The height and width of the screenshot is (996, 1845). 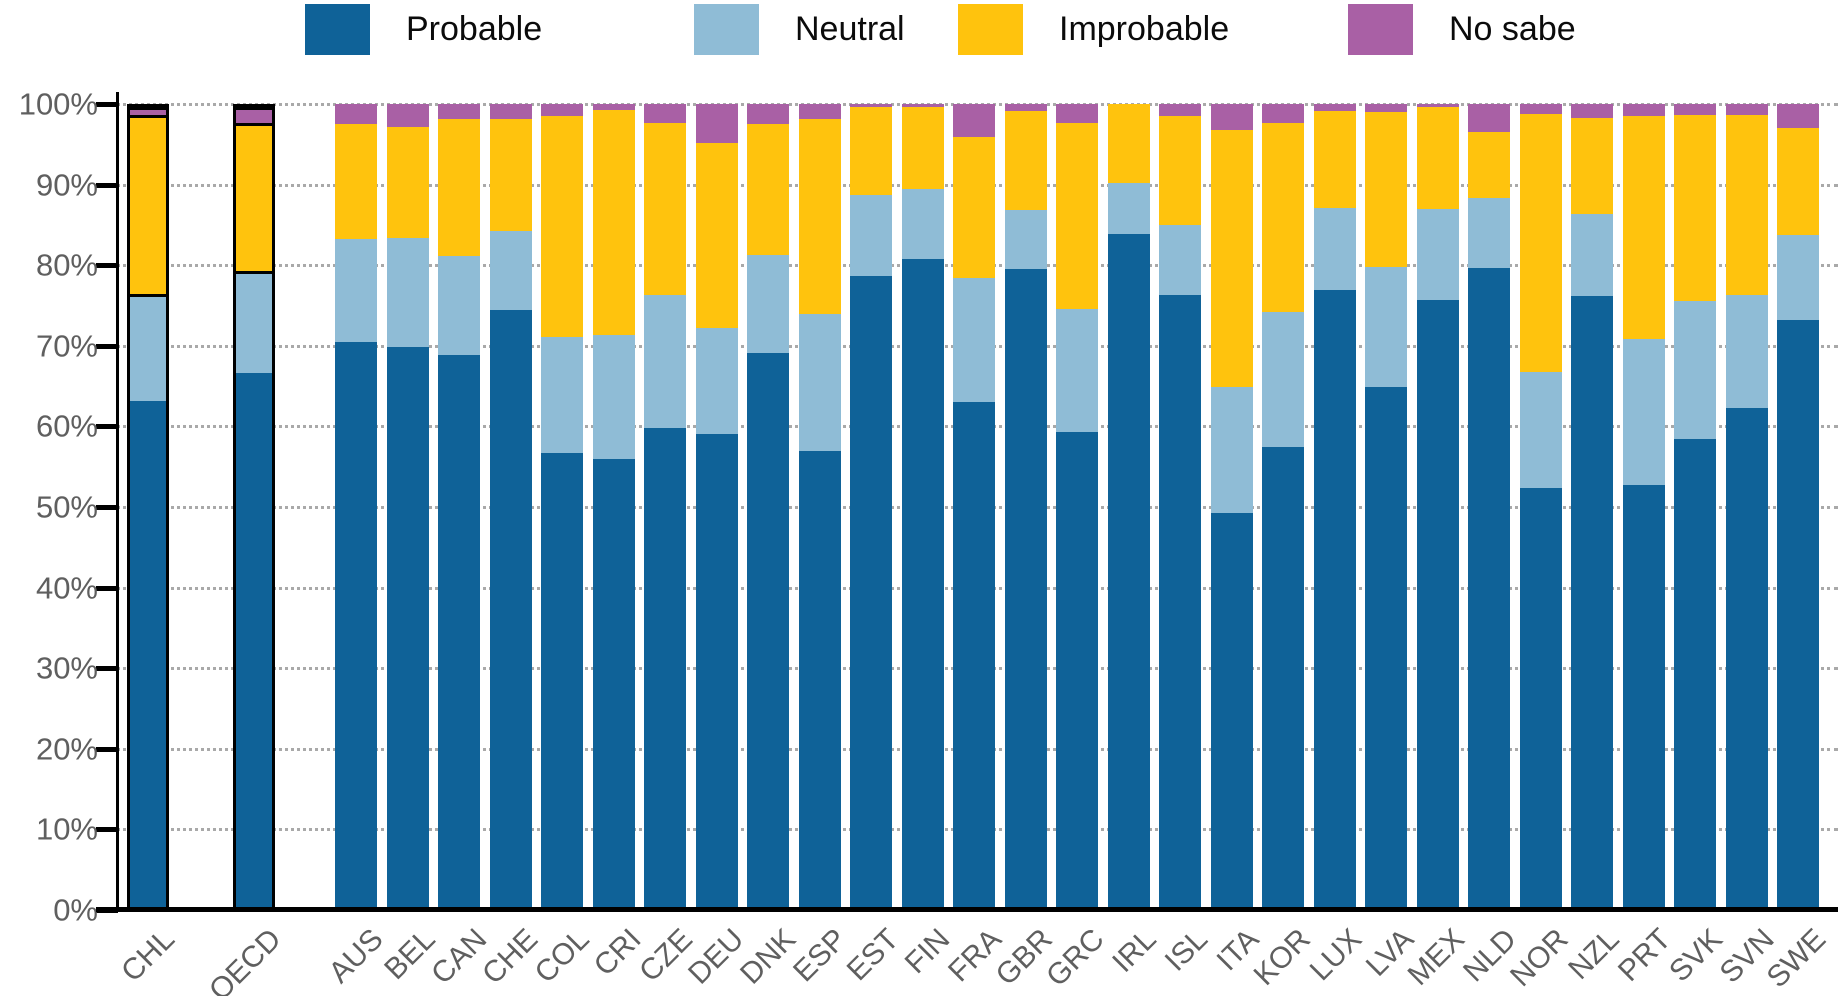 What do you see at coordinates (510, 610) in the screenshot?
I see `bar-segment-che-probable` at bounding box center [510, 610].